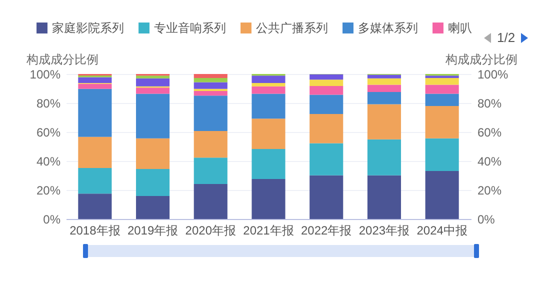  What do you see at coordinates (487, 219) in the screenshot?
I see `y2-tick-label: 0%` at bounding box center [487, 219].